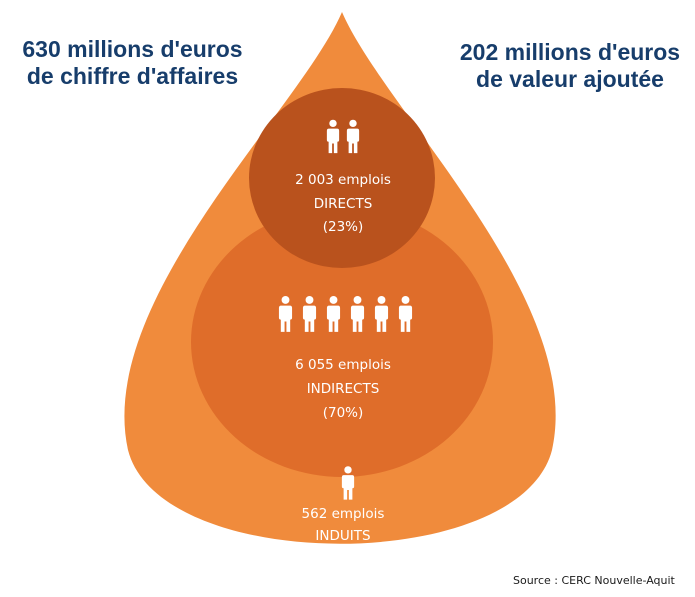 This screenshot has height=597, width=695. Describe the element at coordinates (343, 389) in the screenshot. I see `indirects-category-label: INDIRECTS` at that location.